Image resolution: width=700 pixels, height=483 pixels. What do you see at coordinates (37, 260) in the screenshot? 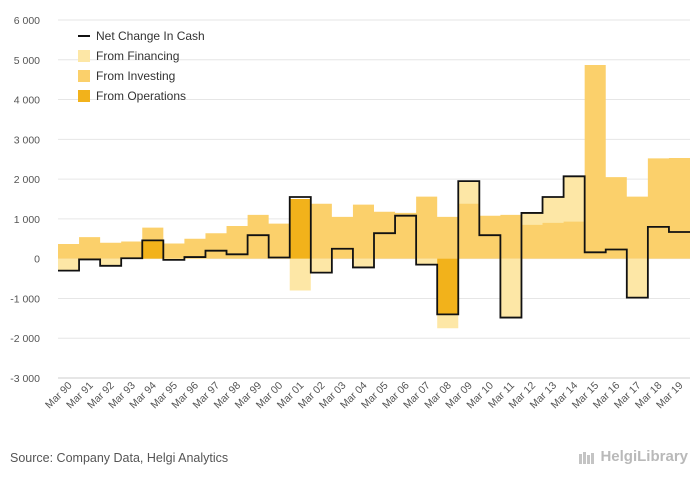
I see `y-tick-label: 0` at bounding box center [37, 260].